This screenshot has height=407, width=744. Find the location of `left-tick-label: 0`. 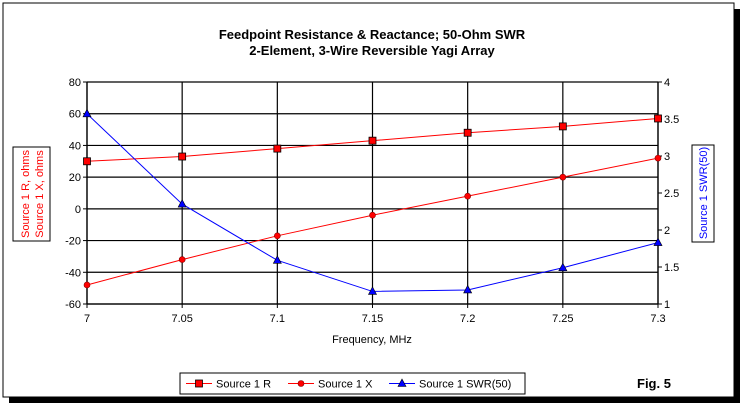

left-tick-label: 0 is located at coordinates (78, 210).